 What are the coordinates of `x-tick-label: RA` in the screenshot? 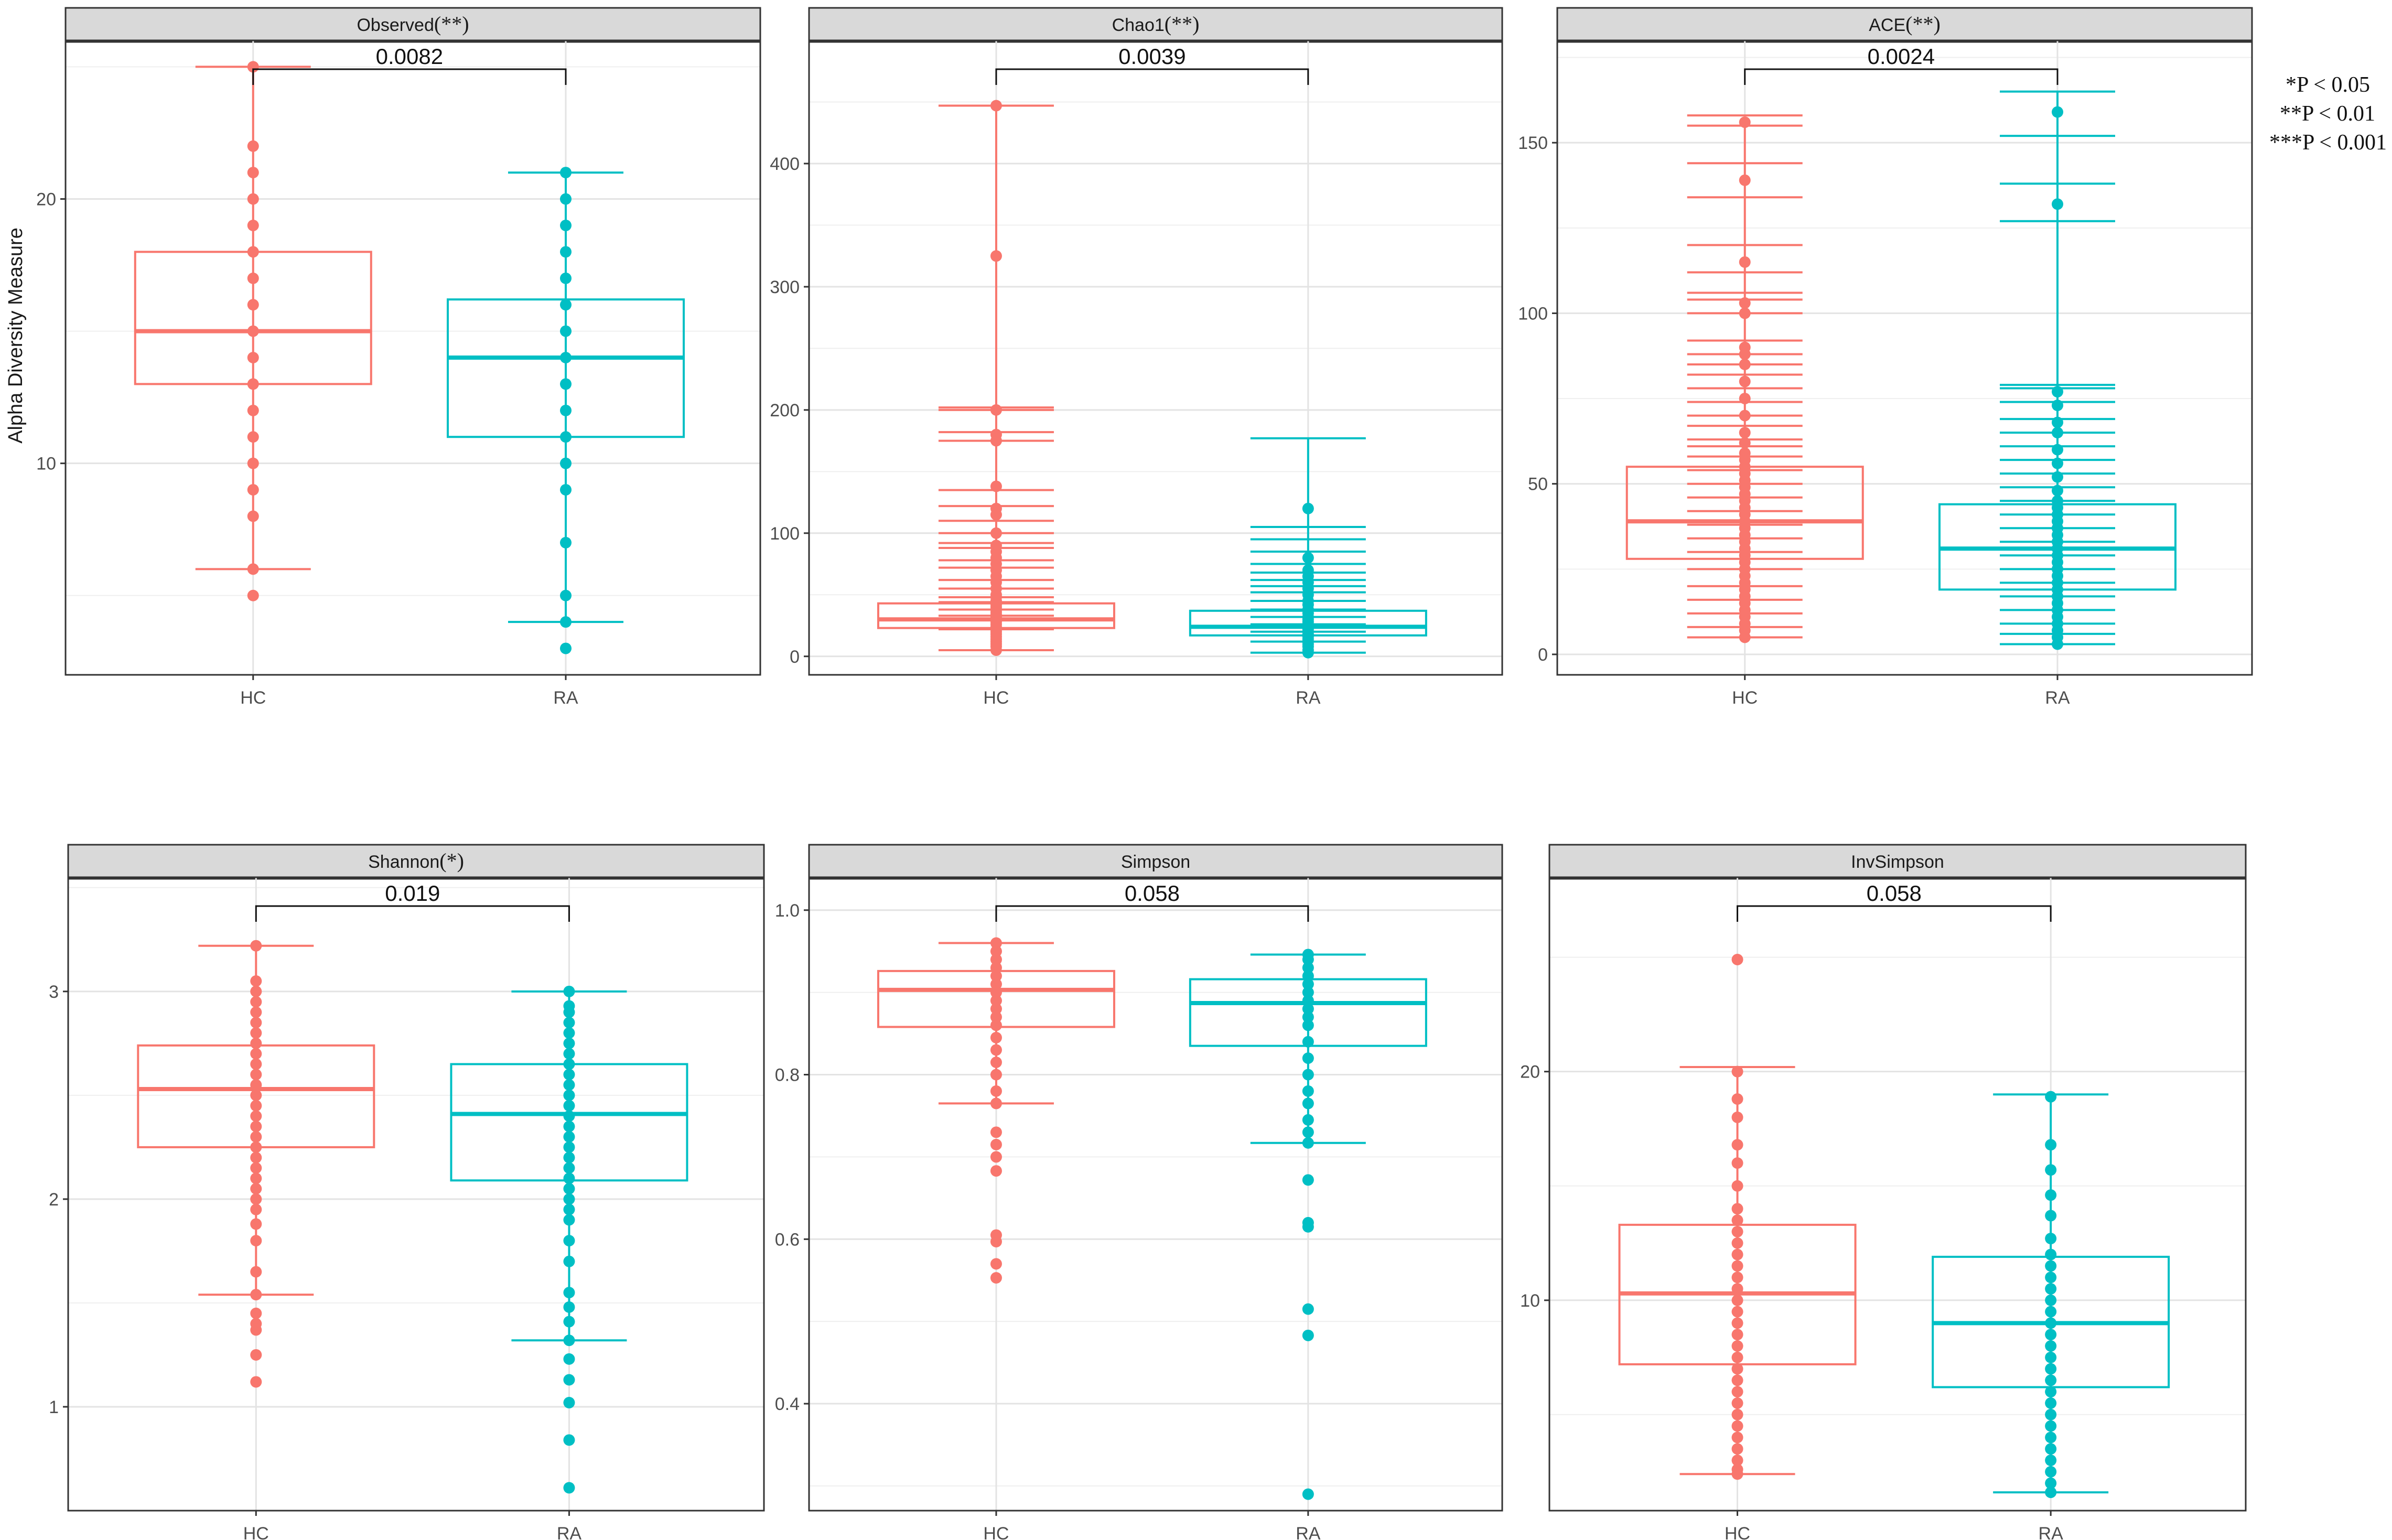 It's located at (569, 1532).